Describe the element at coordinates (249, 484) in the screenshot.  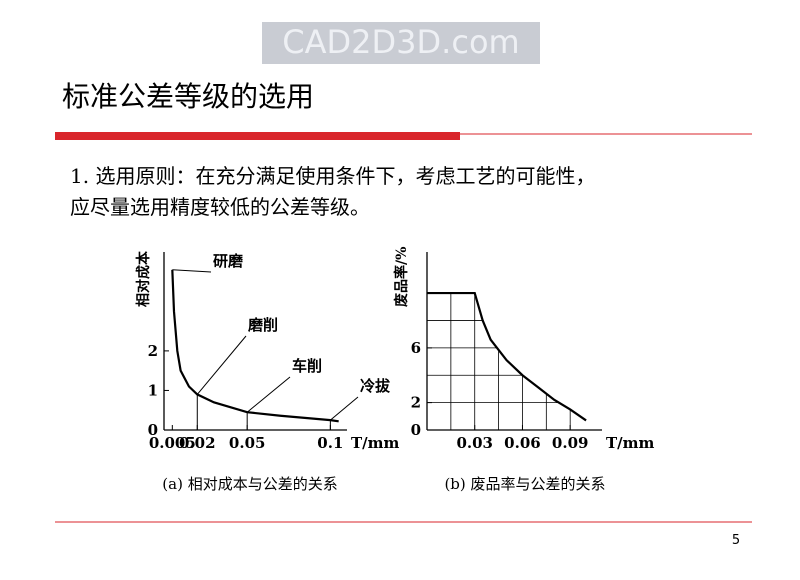
I see `caption: (a) 相对成本与公差的关系` at that location.